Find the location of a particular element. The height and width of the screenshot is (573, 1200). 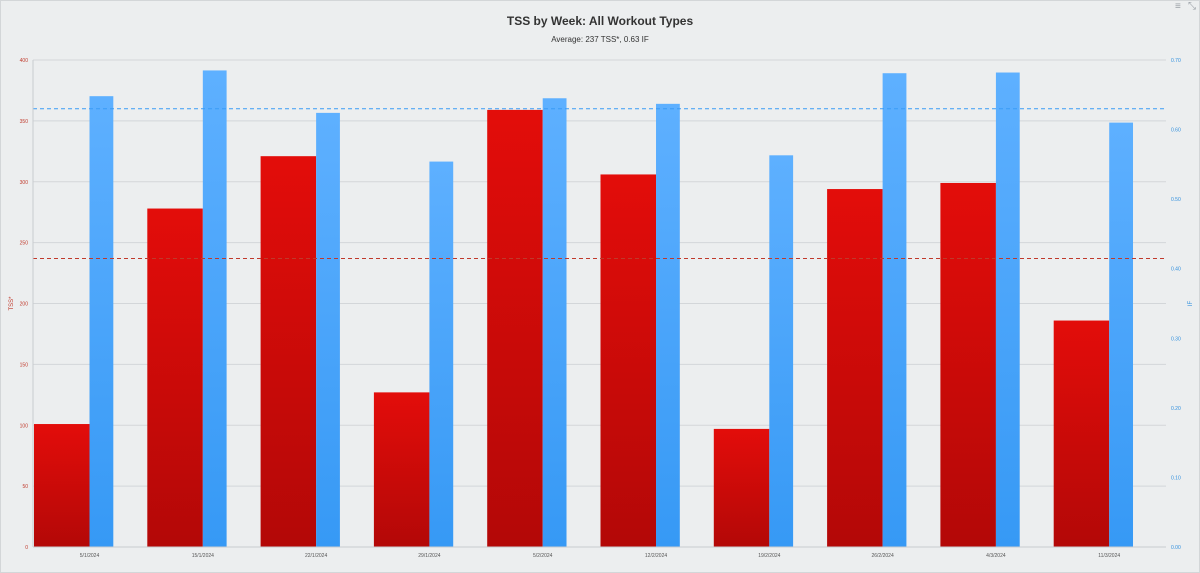

y-left-tick-label: 0 is located at coordinates (26, 548).